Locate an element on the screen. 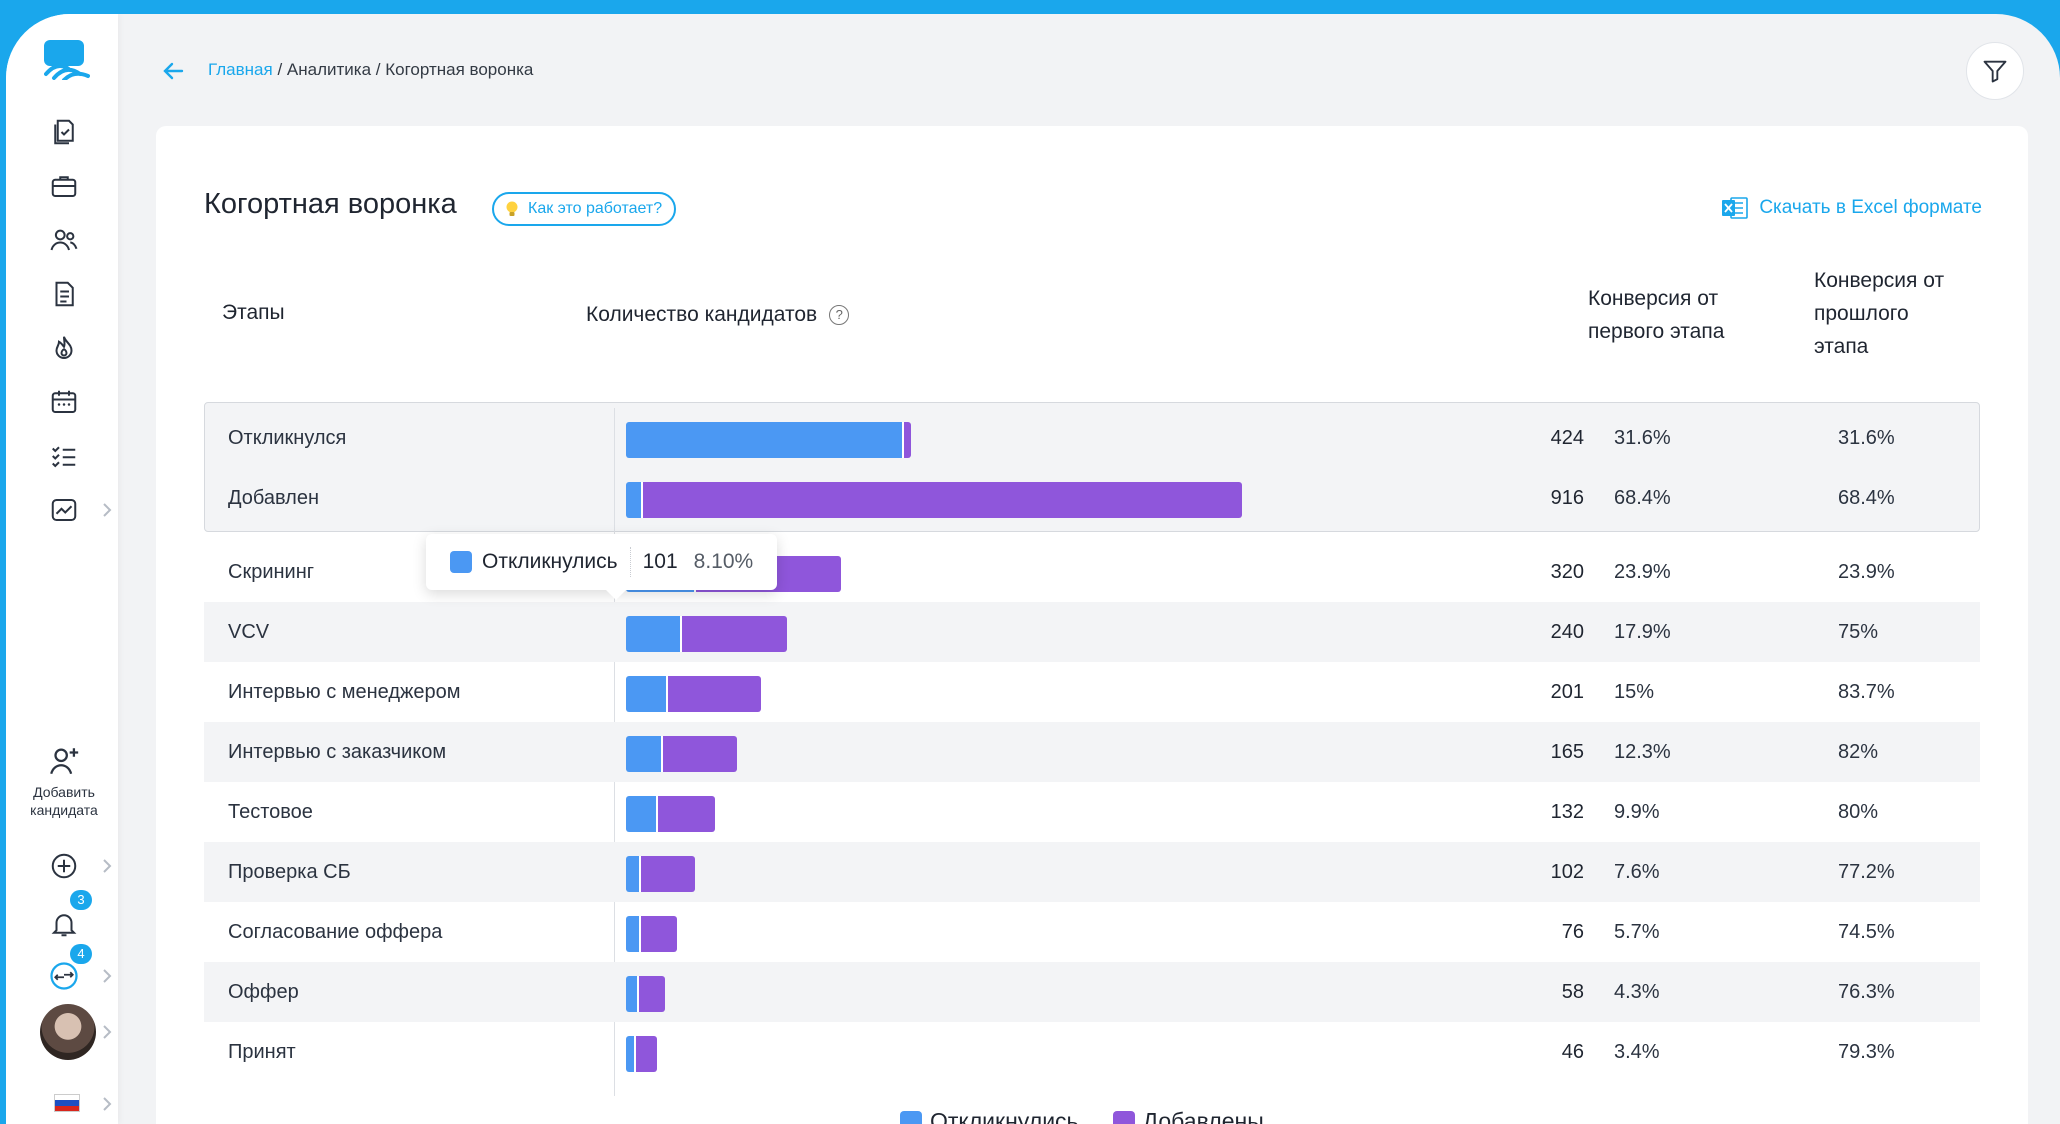  legend-swatch is located at coordinates (911, 1117).